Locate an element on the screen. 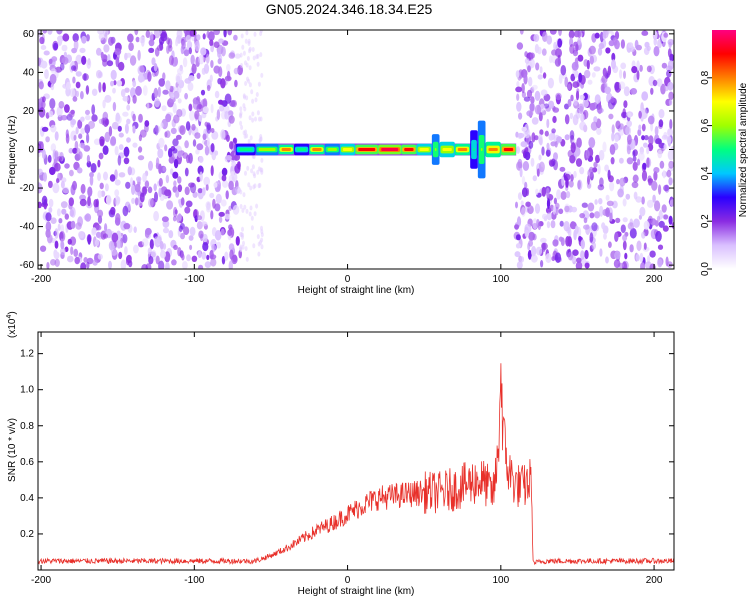 The width and height of the screenshot is (750, 600). spectrogram-x-tick-label: 100 is located at coordinates (500, 279).